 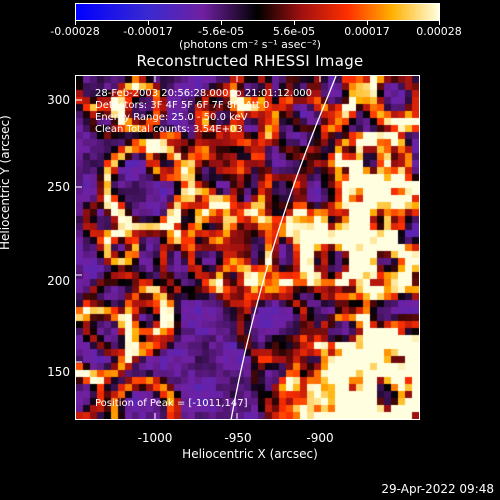 What do you see at coordinates (171, 403) in the screenshot?
I see `info-peak-position: Position of Peak = [-1011,147]` at bounding box center [171, 403].